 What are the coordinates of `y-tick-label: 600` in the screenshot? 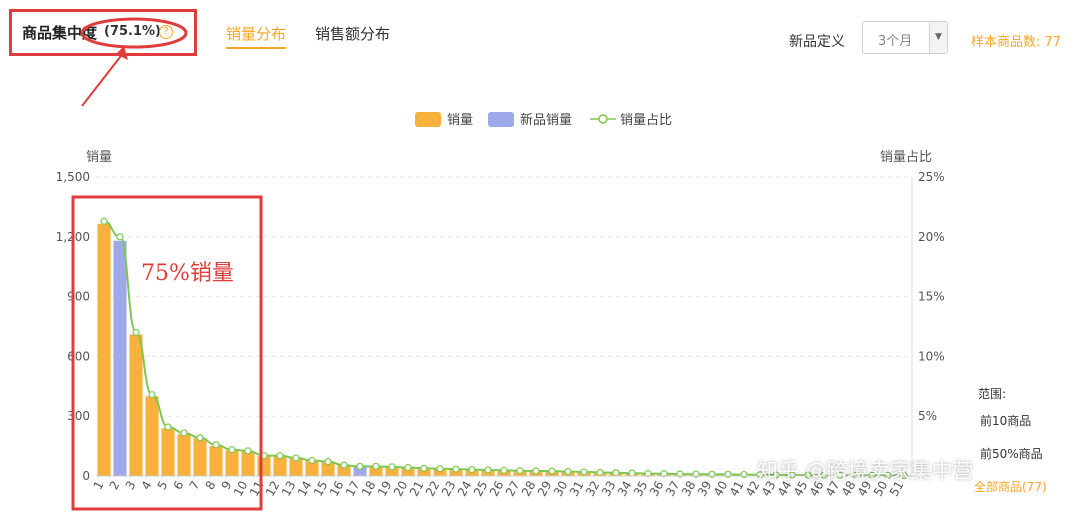 It's located at (78, 356).